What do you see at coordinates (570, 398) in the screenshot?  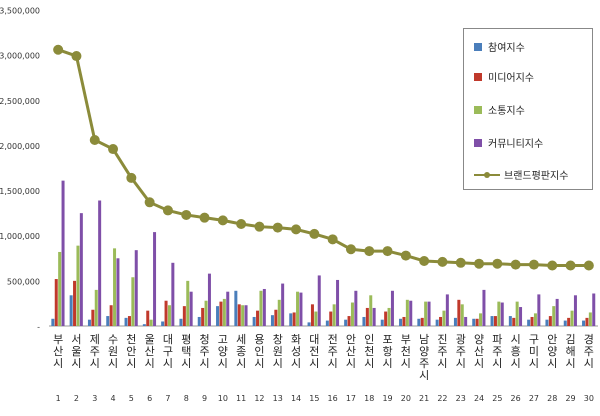 I see `x-rank-label: 29` at bounding box center [570, 398].